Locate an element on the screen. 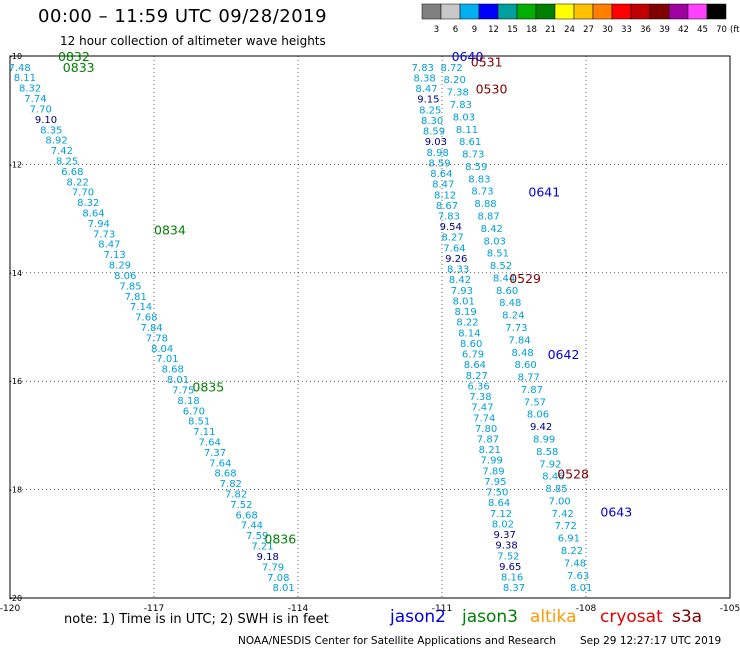  swh-value: 9.37 is located at coordinates (505, 535).